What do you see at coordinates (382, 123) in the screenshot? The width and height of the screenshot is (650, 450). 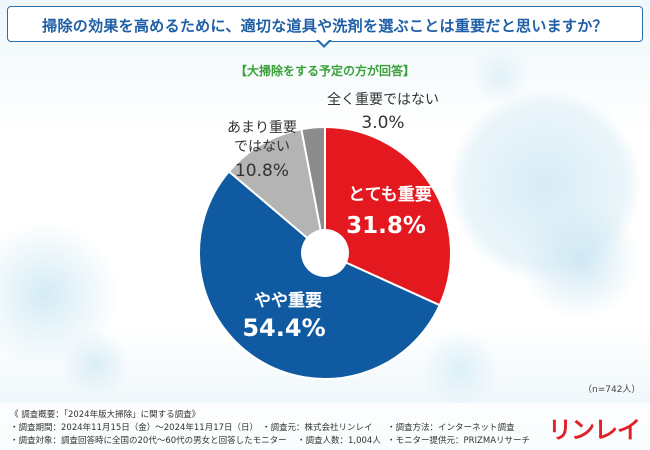 I see `slice-label-s3-value: 3.0%` at bounding box center [382, 123].